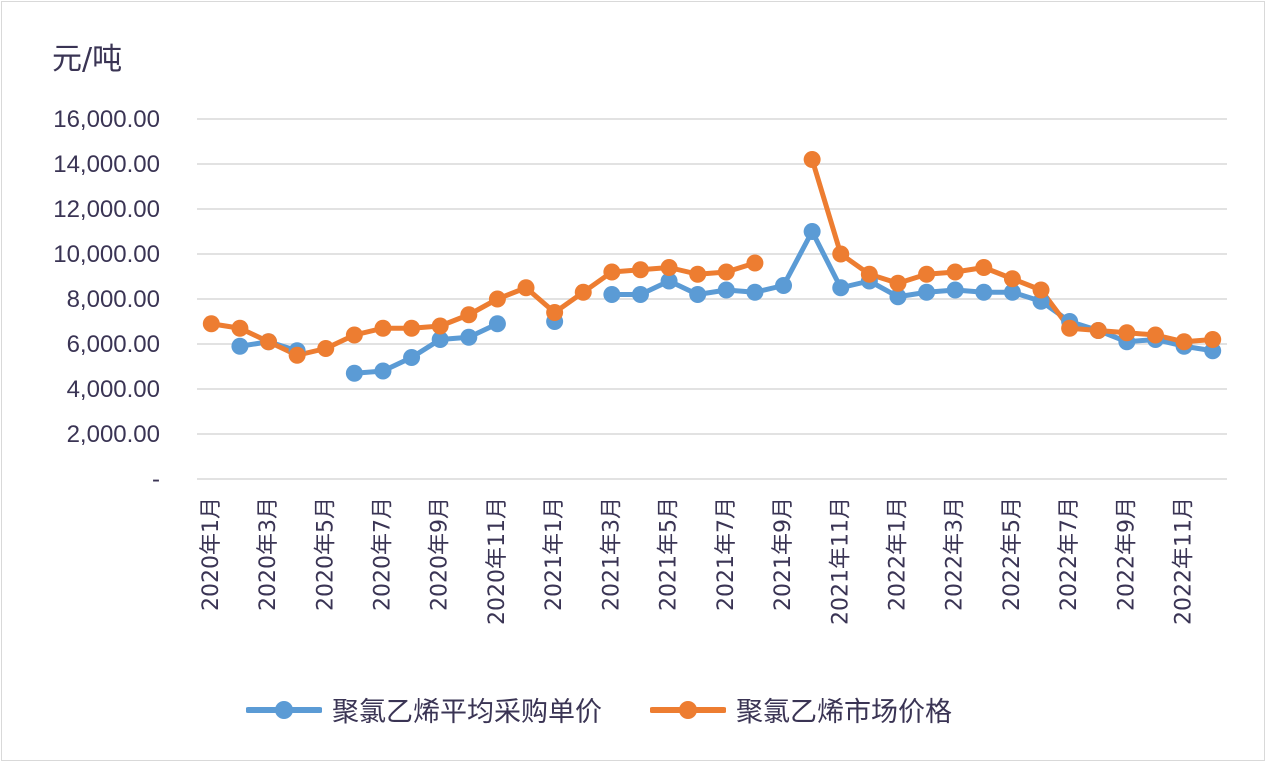 This screenshot has width=1268, height=764. I want to click on x-tick-label: 2022年5月, so click(1012, 554).